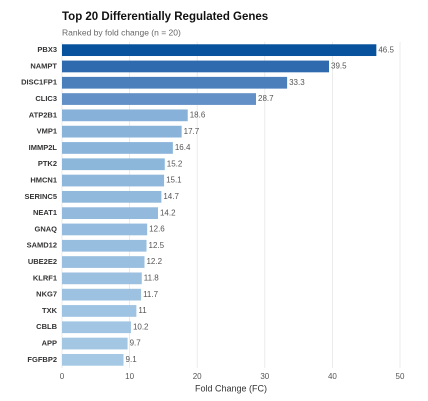  I want to click on x-tick-label: 50, so click(400, 376).